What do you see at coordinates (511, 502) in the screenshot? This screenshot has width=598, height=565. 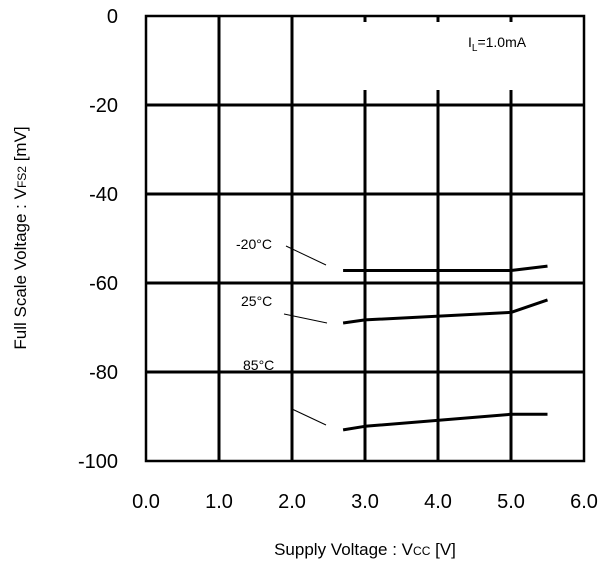 I see `x-tick-label-5: 5.0` at bounding box center [511, 502].